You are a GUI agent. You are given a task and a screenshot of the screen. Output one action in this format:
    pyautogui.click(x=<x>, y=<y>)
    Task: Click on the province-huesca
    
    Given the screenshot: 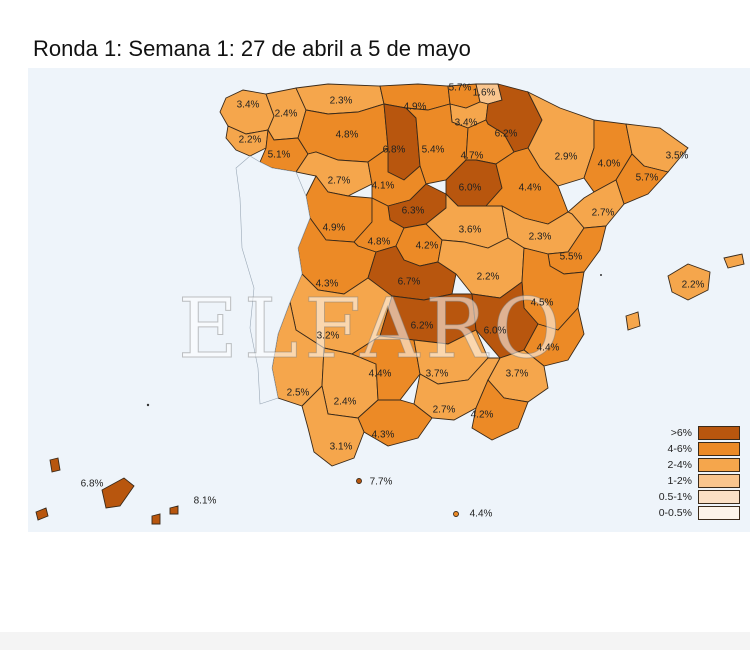 What is the action you would take?
    pyautogui.click(x=560, y=138)
    